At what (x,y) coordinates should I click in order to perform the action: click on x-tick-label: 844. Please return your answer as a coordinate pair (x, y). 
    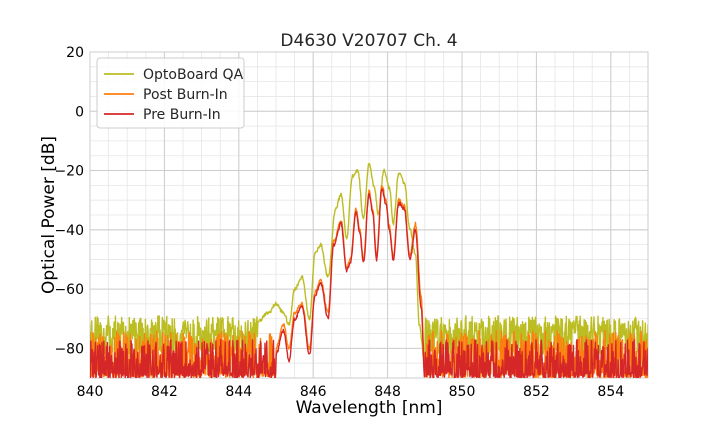
    Looking at the image, I should click on (238, 392).